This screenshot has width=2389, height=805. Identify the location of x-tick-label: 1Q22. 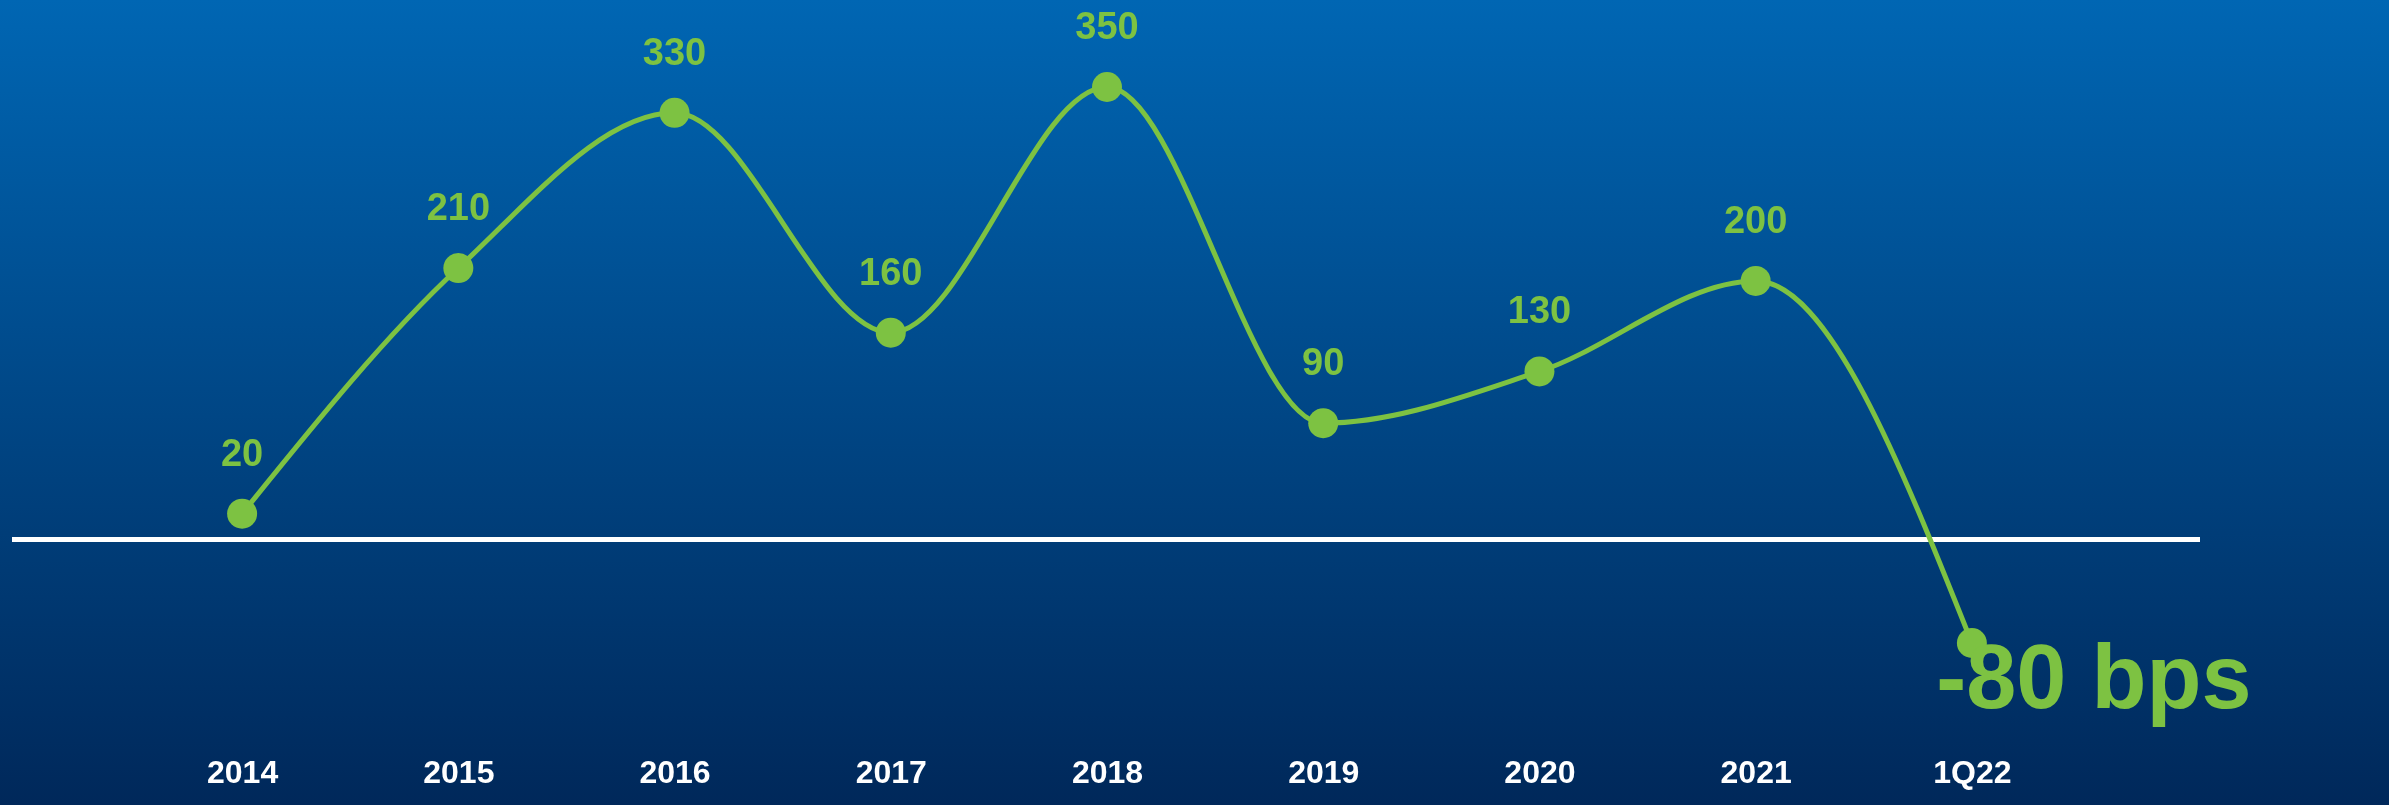
(1972, 771).